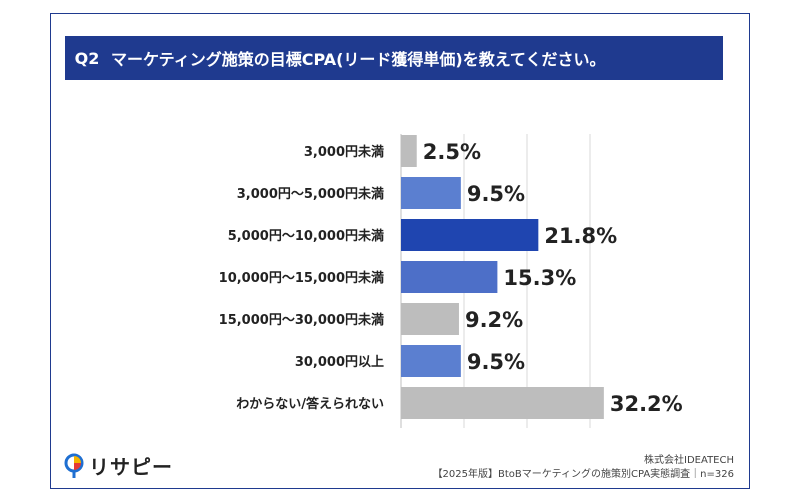 The width and height of the screenshot is (800, 501). What do you see at coordinates (310, 404) in the screenshot?
I see `category-label: わからない/答えられない` at bounding box center [310, 404].